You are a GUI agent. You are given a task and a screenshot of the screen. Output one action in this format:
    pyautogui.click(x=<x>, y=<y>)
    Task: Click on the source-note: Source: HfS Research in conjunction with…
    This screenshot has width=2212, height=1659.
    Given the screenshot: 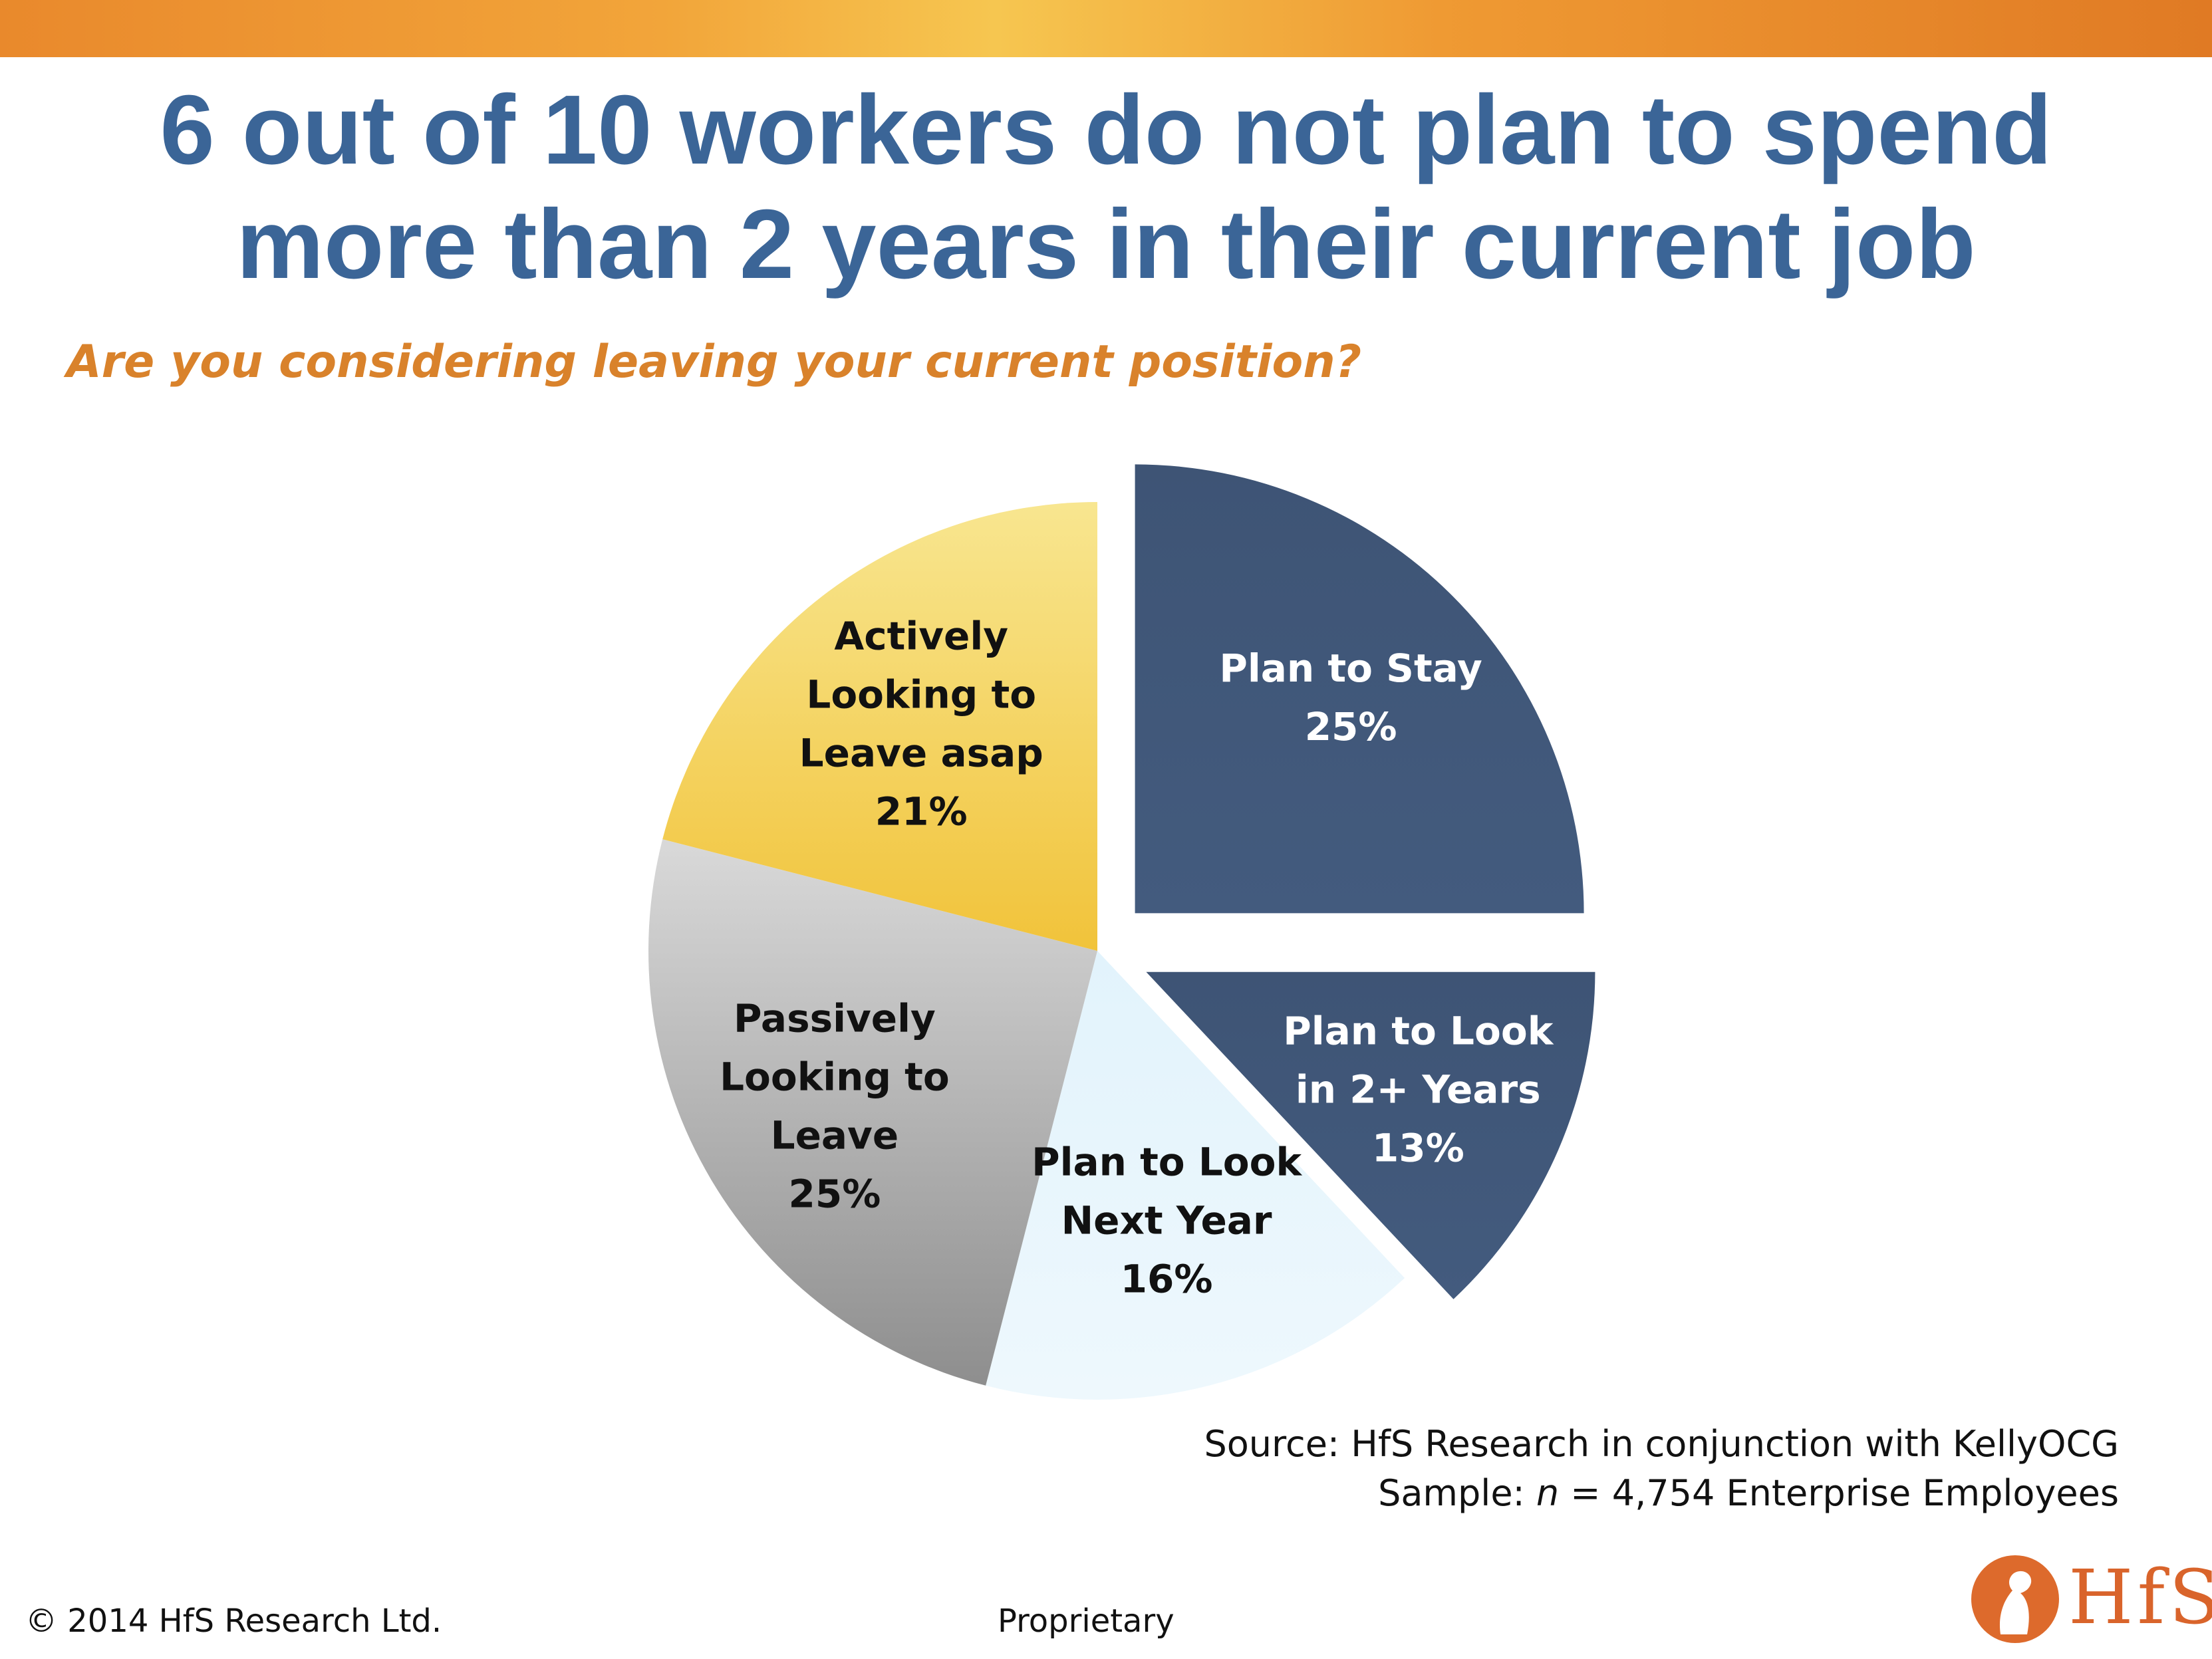 What is the action you would take?
    pyautogui.click(x=1661, y=1469)
    